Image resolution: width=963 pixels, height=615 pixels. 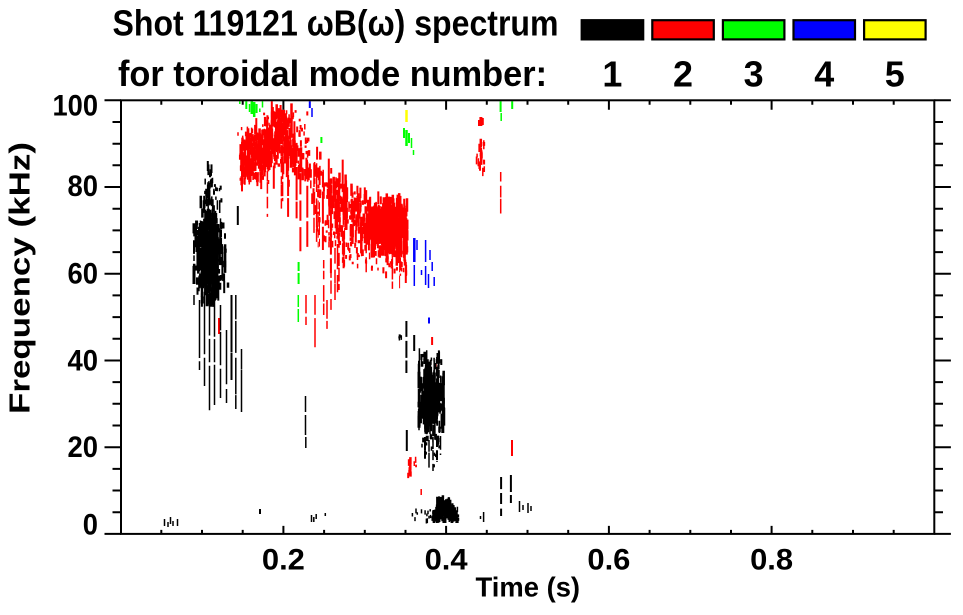 I want to click on svg-text: 0, so click(x=90, y=525).